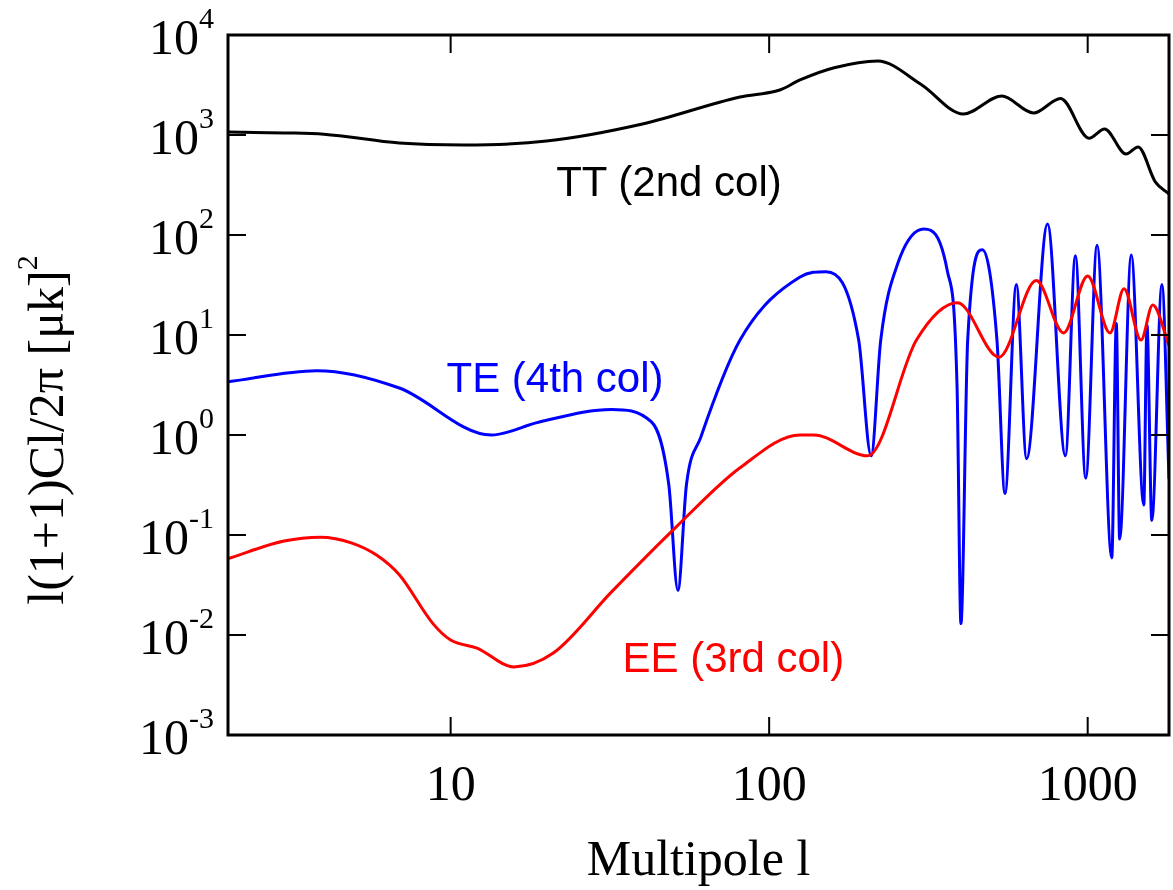 The image size is (1173, 890). Describe the element at coordinates (698, 858) in the screenshot. I see `x-axis-title: Multipole l` at that location.